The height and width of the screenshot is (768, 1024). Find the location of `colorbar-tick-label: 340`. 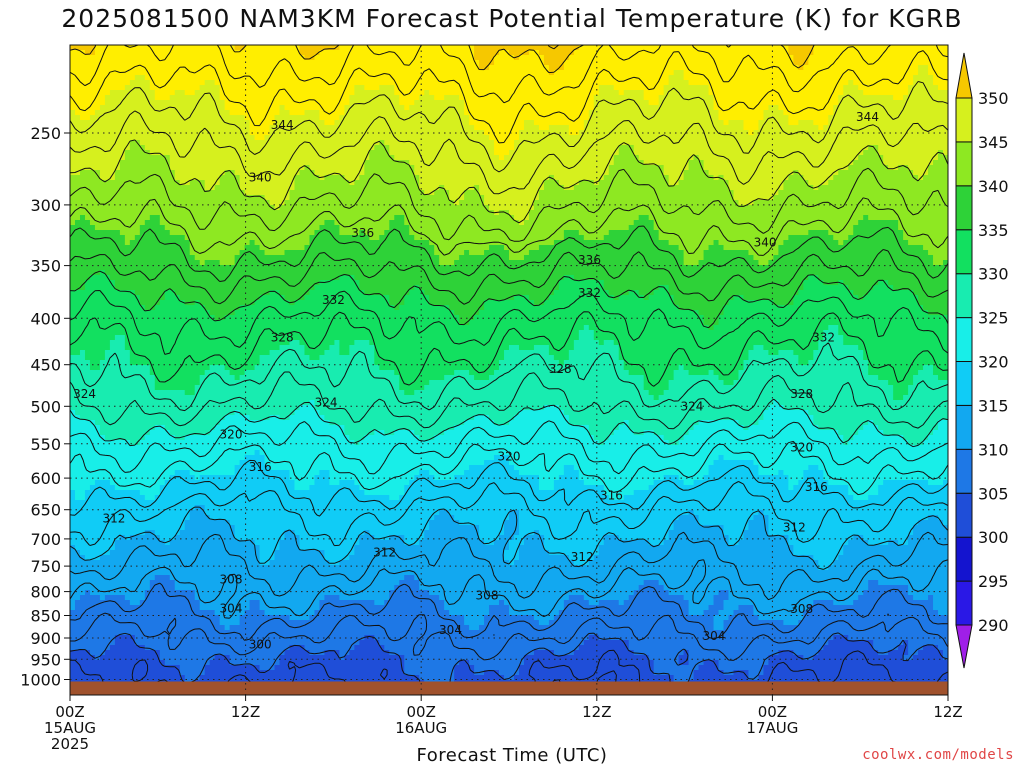

colorbar-tick-label: 340 is located at coordinates (993, 186).